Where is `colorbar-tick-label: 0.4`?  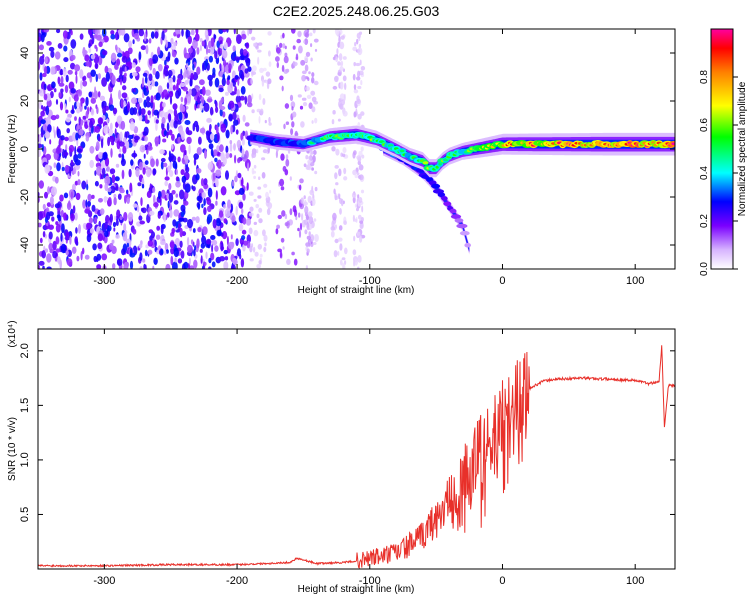 colorbar-tick-label: 0.4 is located at coordinates (704, 173).